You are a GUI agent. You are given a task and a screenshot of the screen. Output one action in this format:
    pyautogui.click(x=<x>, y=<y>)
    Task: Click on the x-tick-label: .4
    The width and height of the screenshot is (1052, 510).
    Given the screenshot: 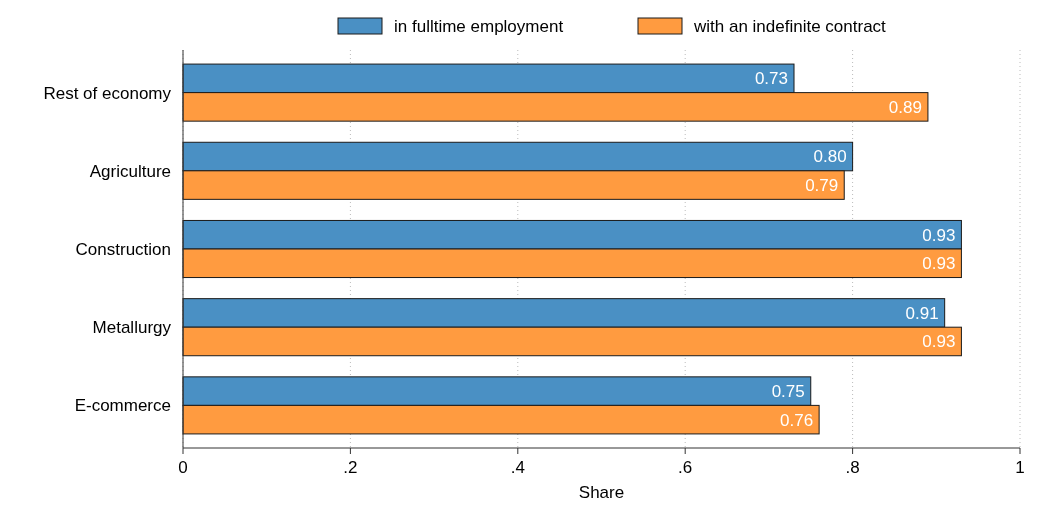 What is the action you would take?
    pyautogui.click(x=517, y=467)
    